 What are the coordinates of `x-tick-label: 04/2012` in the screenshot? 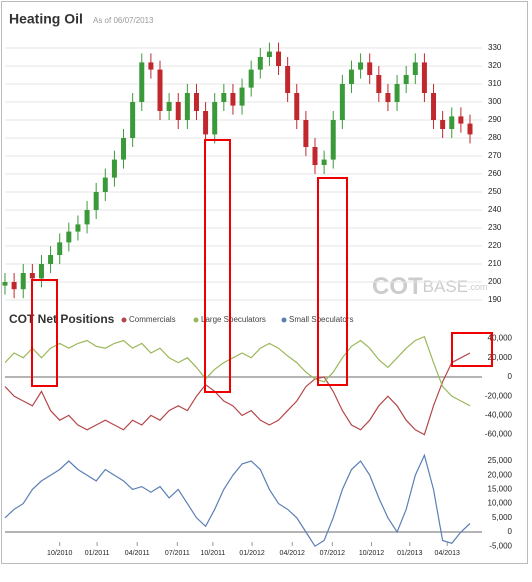 It's located at (292, 553).